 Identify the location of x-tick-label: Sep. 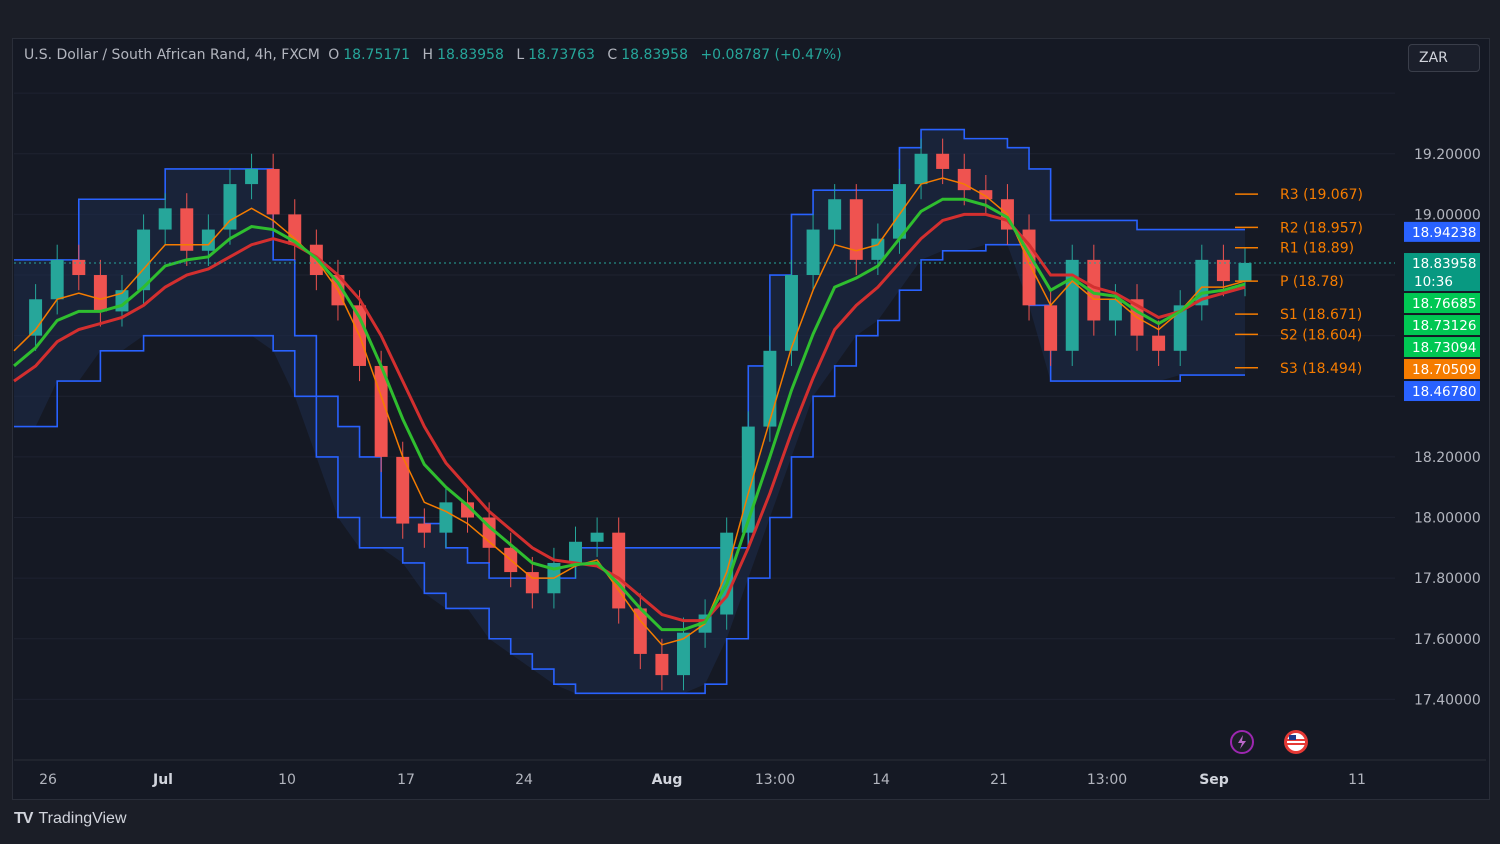
(1214, 780).